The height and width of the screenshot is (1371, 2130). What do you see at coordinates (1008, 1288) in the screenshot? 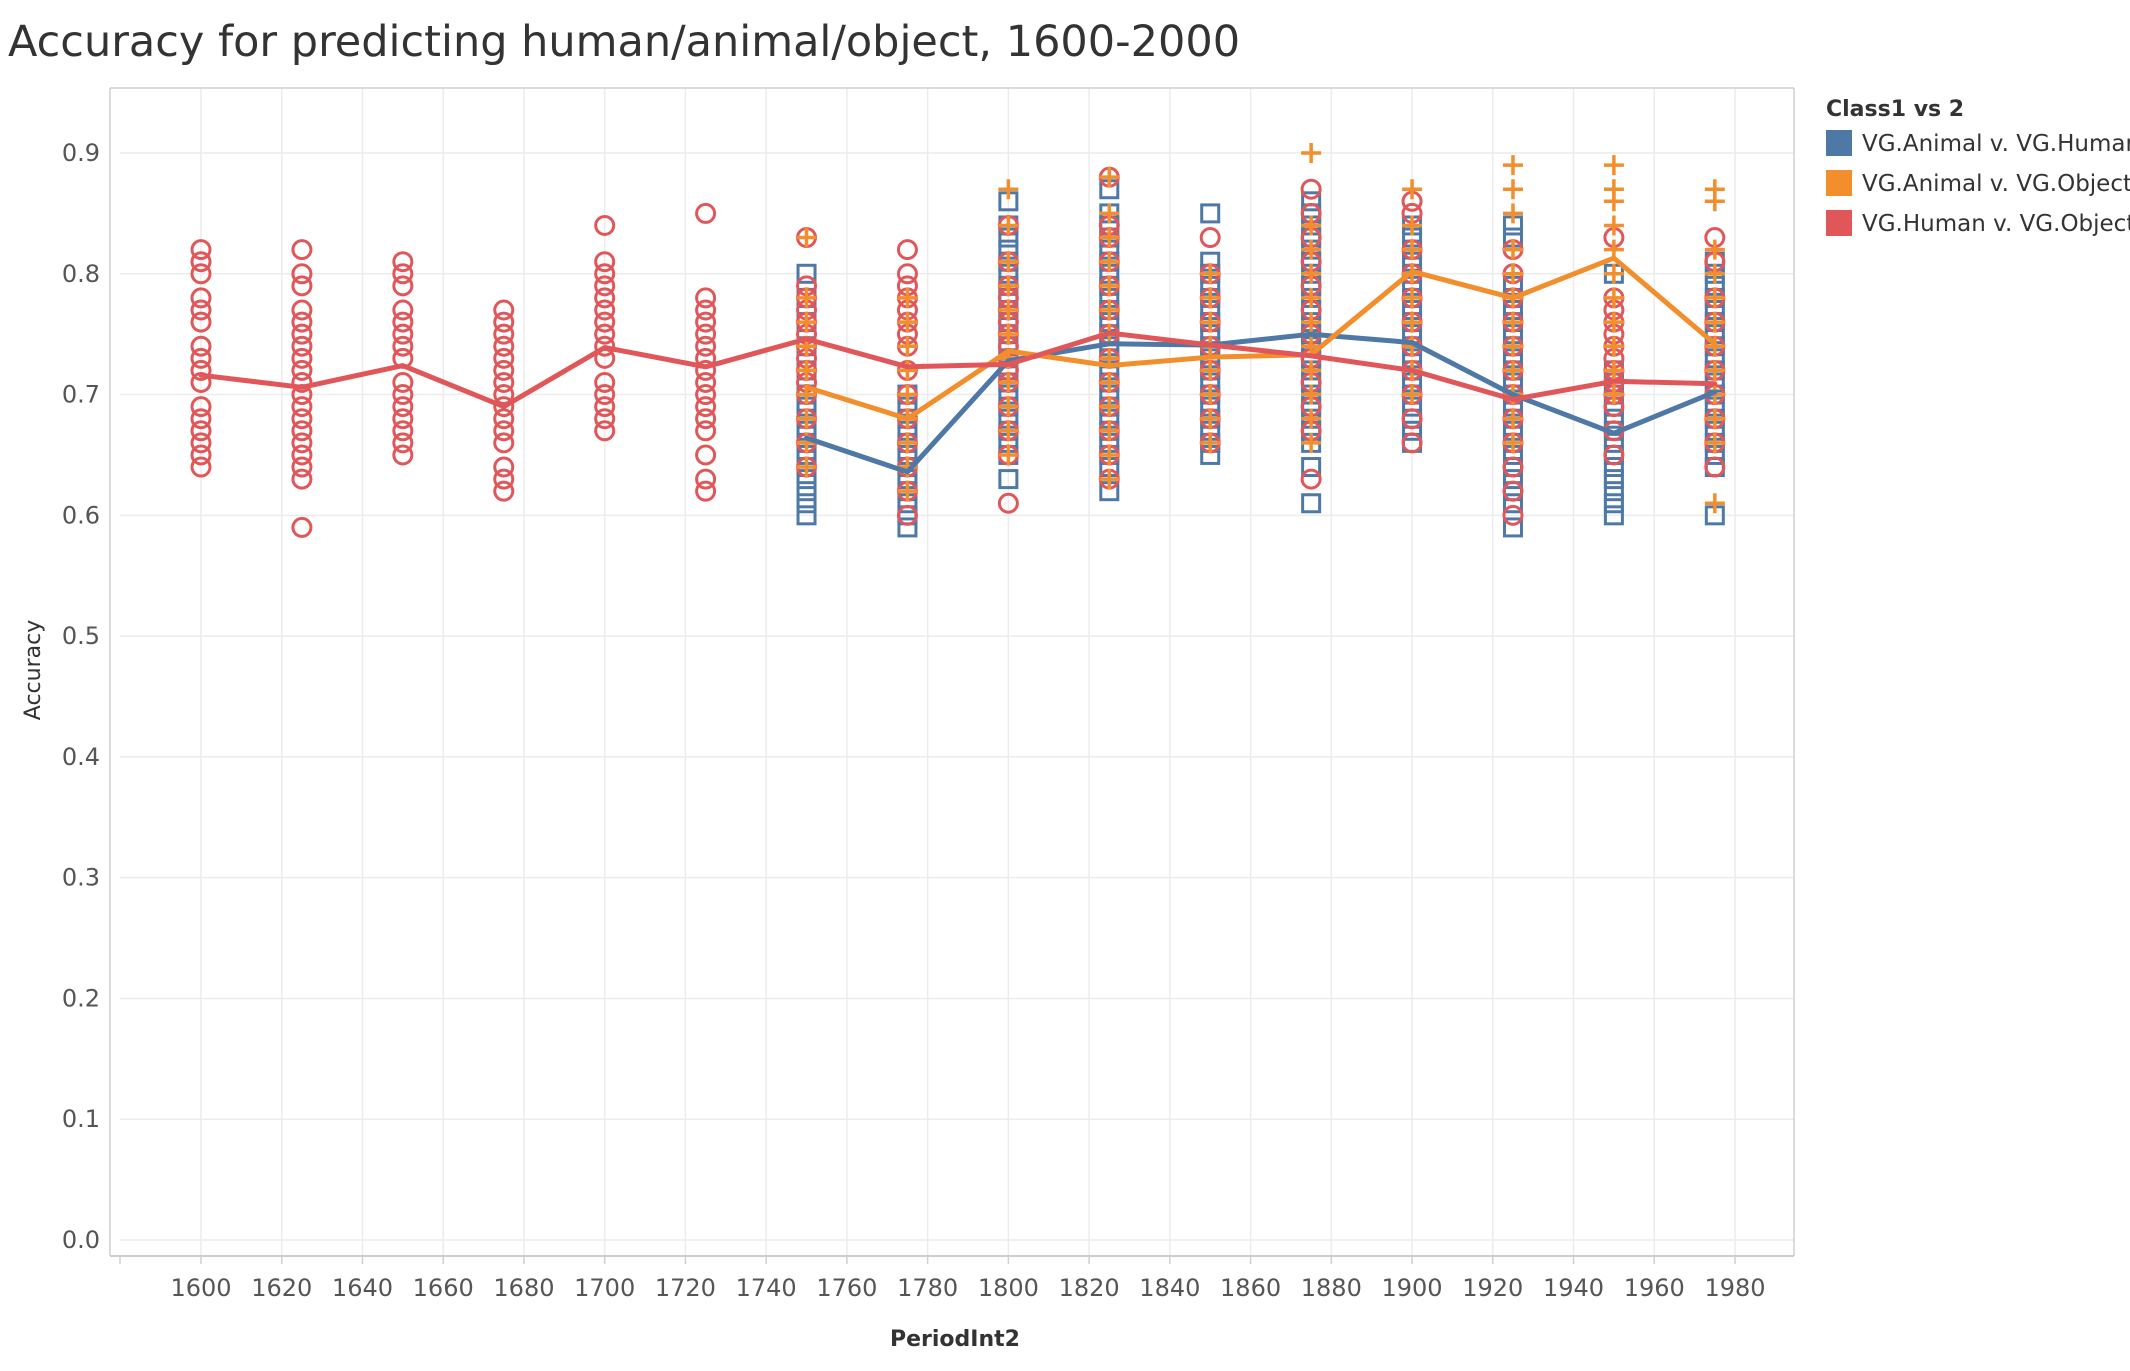
I see `x-tick-label: 1800` at bounding box center [1008, 1288].